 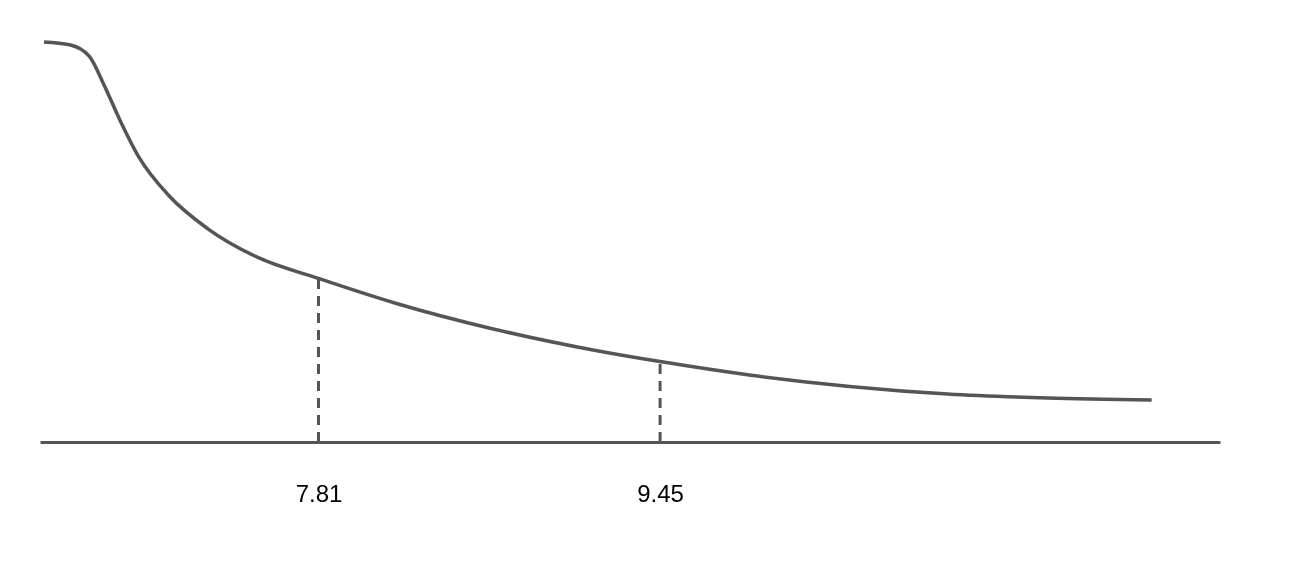 What do you see at coordinates (319, 493) in the screenshot?
I see `x-tick-label: 7.81` at bounding box center [319, 493].